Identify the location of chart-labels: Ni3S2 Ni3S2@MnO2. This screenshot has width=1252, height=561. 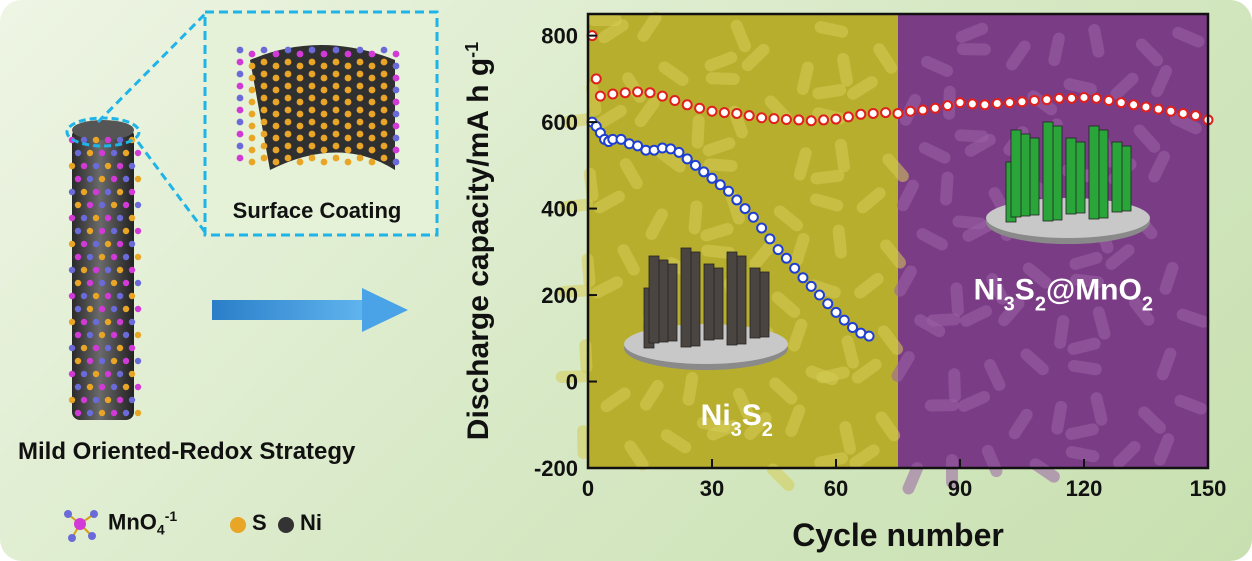
(927, 356).